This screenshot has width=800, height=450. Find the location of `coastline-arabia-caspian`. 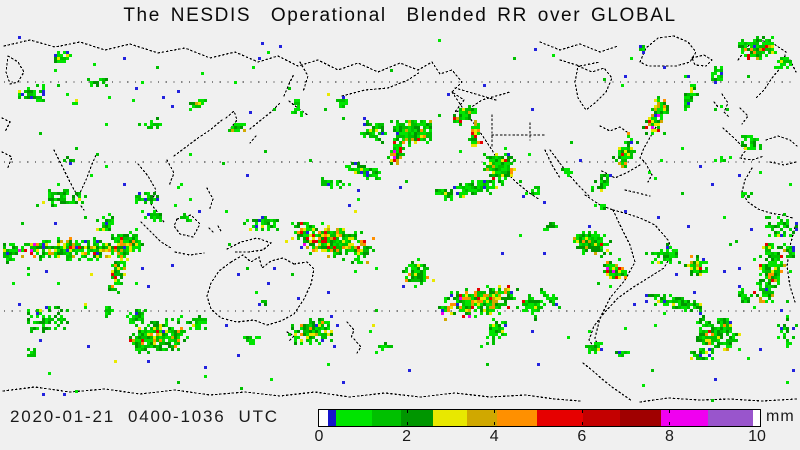

coastline-arabia-caspian is located at coordinates (13, 113).